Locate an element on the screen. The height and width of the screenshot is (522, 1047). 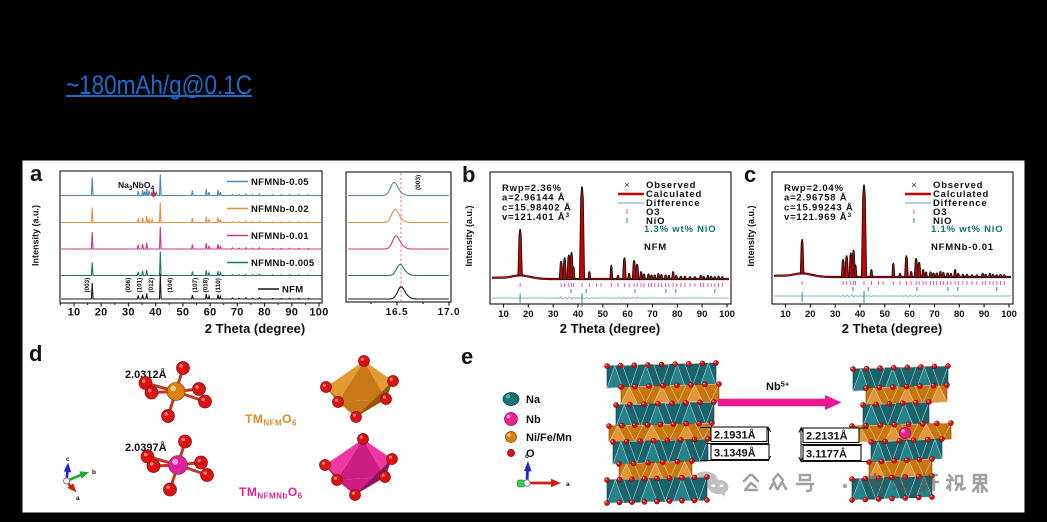
svg-text: Rwp=2.36% is located at coordinates (532, 188).